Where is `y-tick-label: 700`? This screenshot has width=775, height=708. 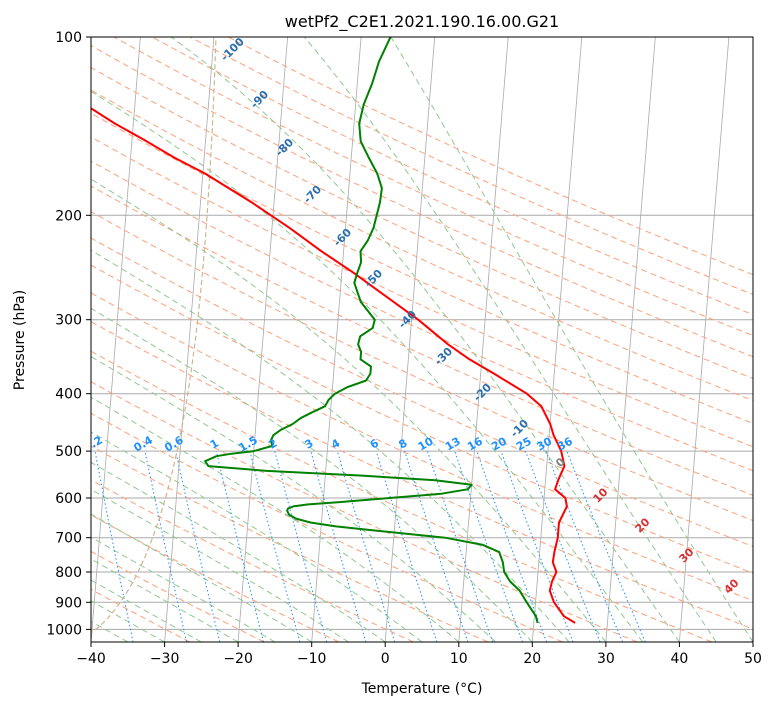 y-tick-label: 700 is located at coordinates (68, 539).